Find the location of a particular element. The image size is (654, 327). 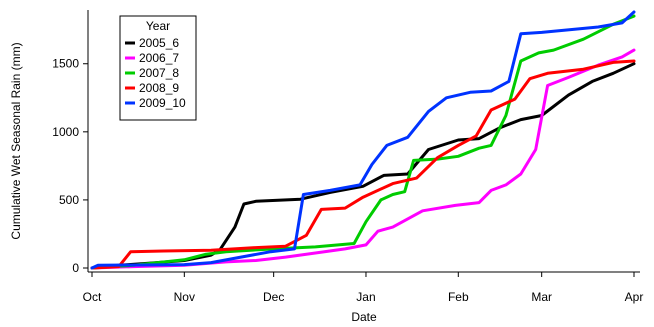

legend-label-2009_10: 2009_10 is located at coordinates (162, 103).